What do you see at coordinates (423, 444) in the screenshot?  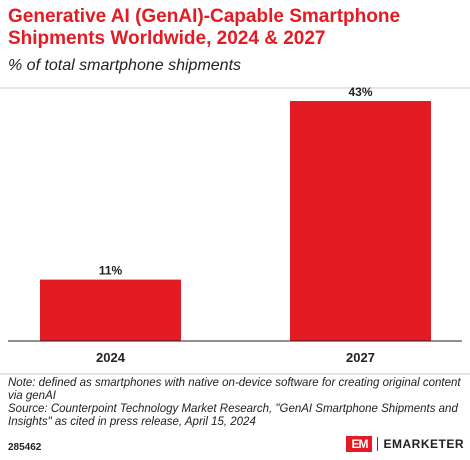 I see `brand-name: EMARKETER` at bounding box center [423, 444].